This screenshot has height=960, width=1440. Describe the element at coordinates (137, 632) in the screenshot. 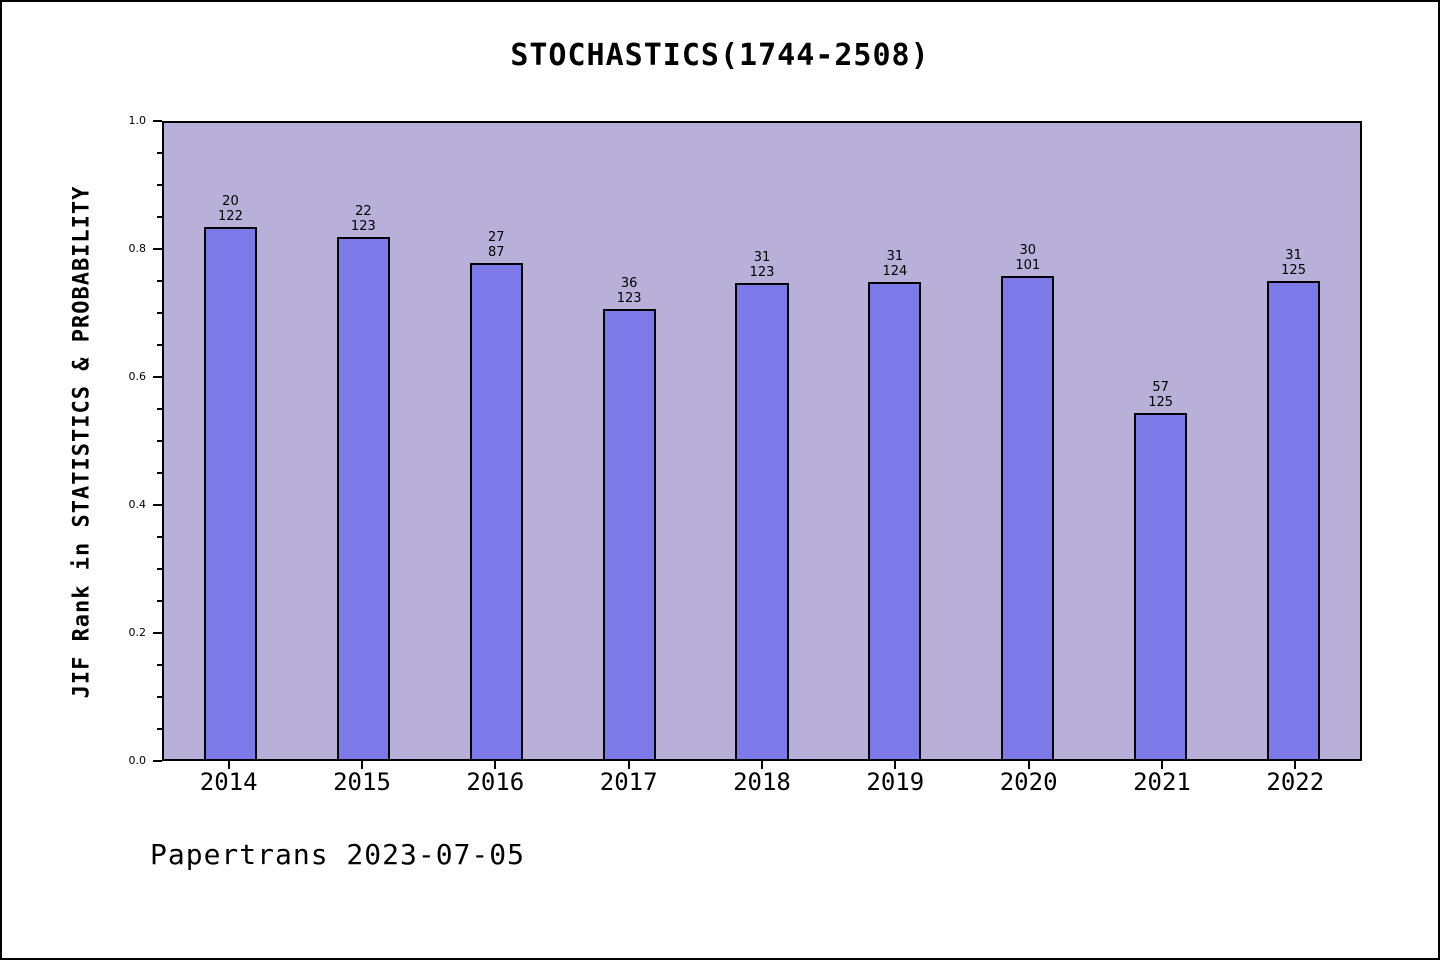

I see `y-tick-label: 0.2` at that location.